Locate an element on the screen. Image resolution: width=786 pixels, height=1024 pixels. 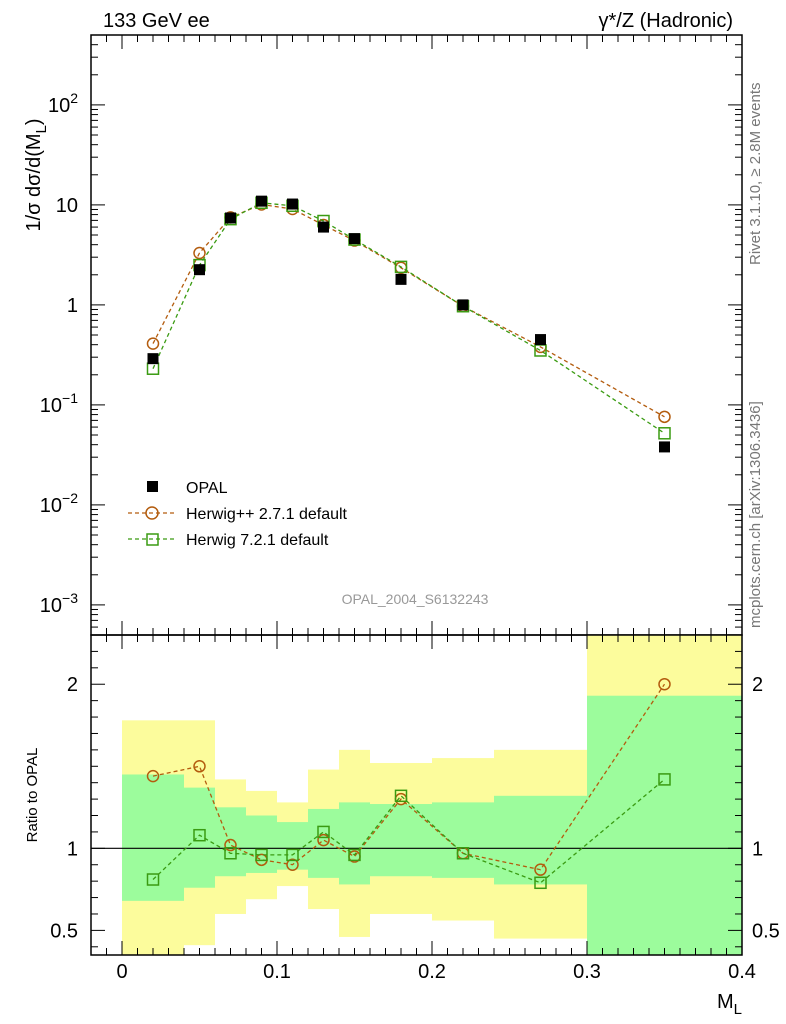
ratio-ytick-label-left-0: 0.5 is located at coordinates (64, 931).